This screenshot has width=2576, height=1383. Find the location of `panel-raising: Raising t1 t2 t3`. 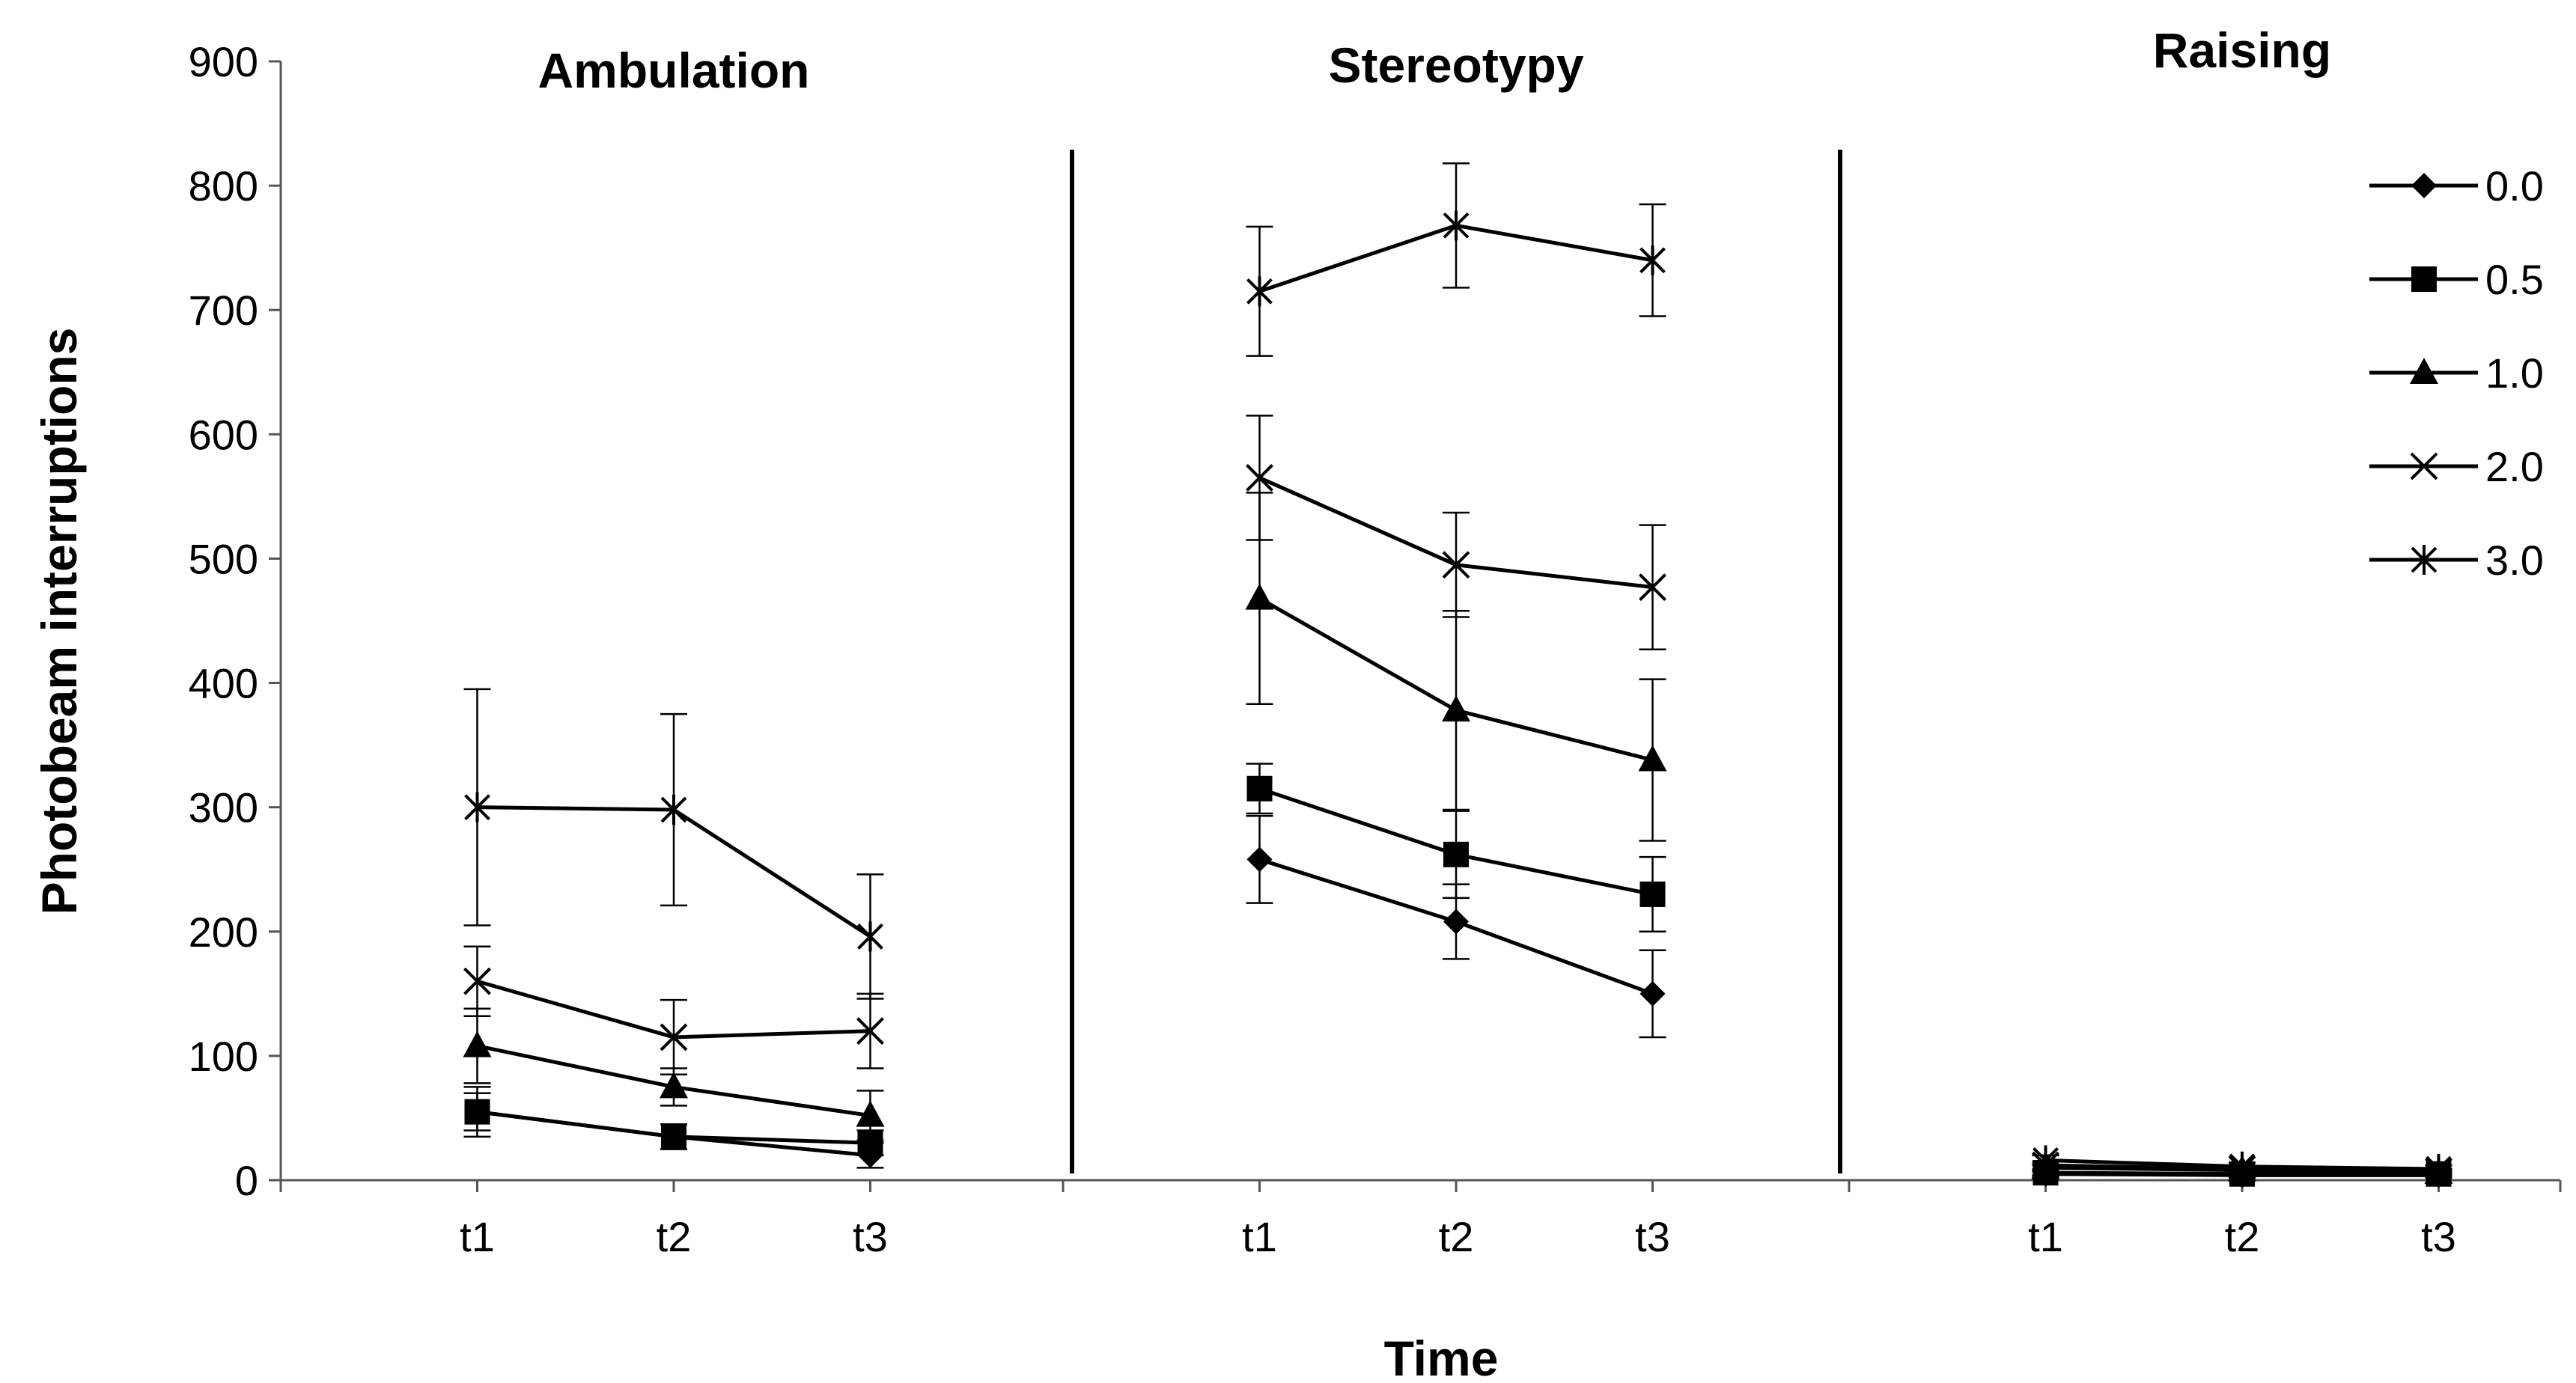

panel-raising: Raising t1 t2 t3 is located at coordinates (2242, 641).